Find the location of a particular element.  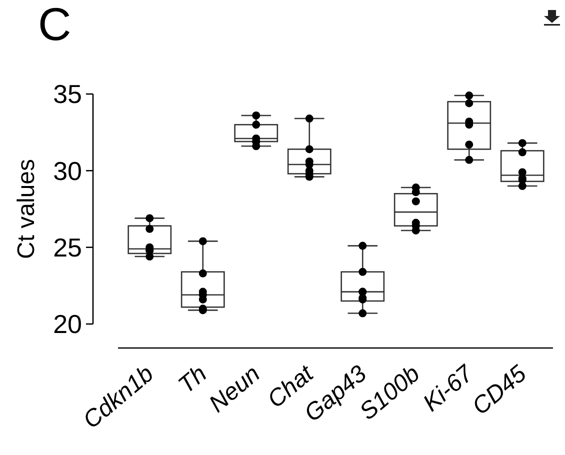

y-tick-label: 30 is located at coordinates (67, 171).